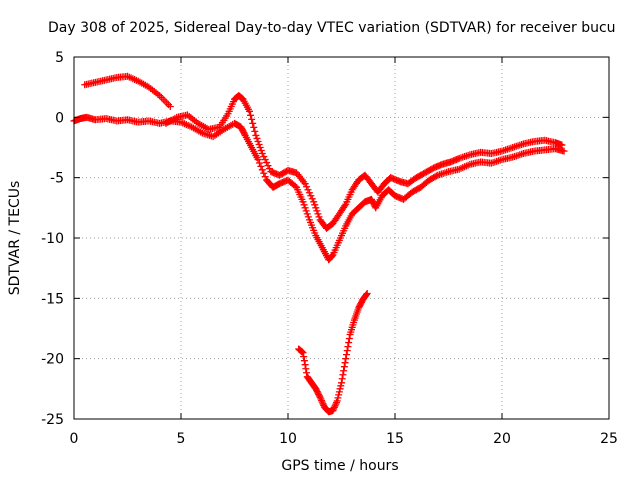  Describe the element at coordinates (395, 439) in the screenshot. I see `x-tick-label: 15` at that location.